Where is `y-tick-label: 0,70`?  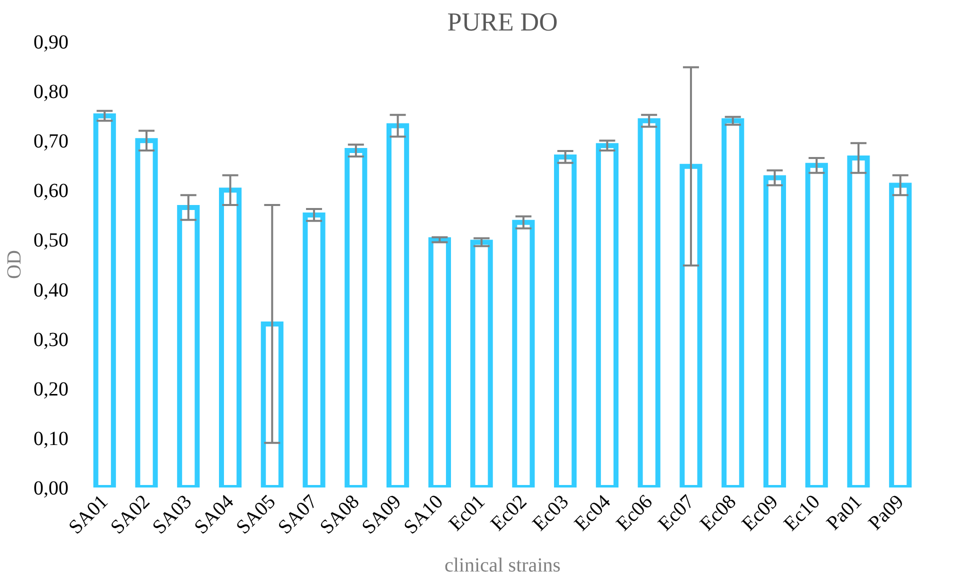 y-tick-label: 0,70 is located at coordinates (51, 141).